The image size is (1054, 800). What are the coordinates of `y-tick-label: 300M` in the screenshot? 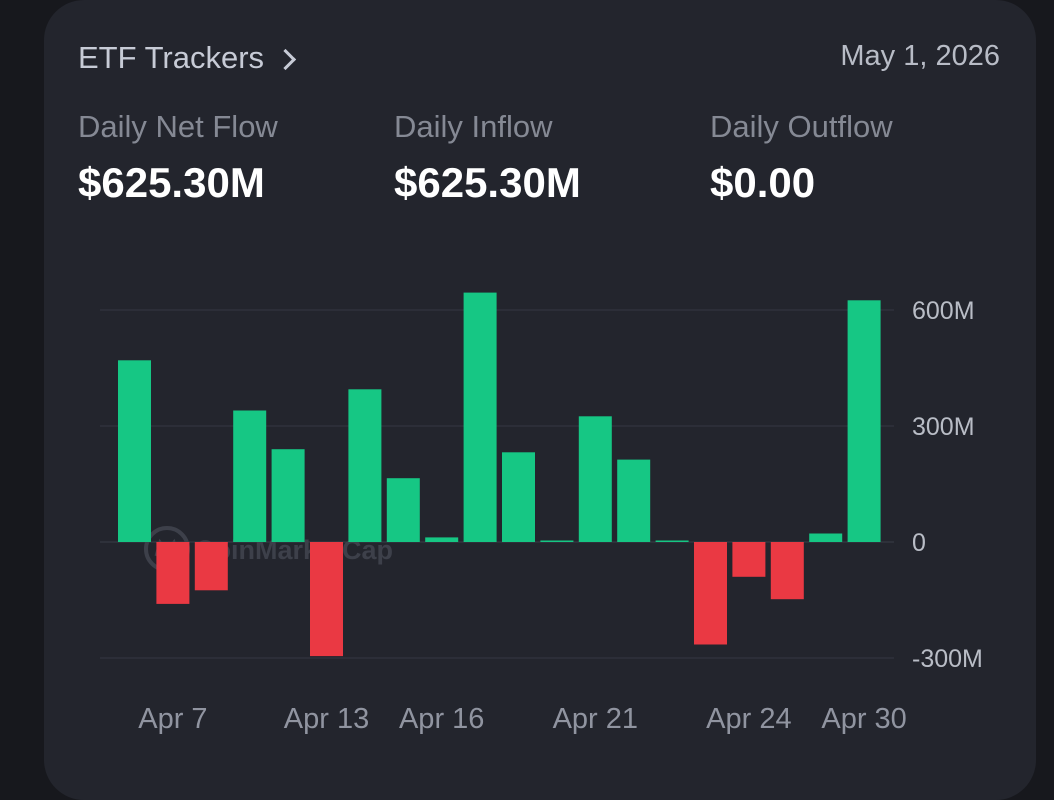 It's located at (943, 427).